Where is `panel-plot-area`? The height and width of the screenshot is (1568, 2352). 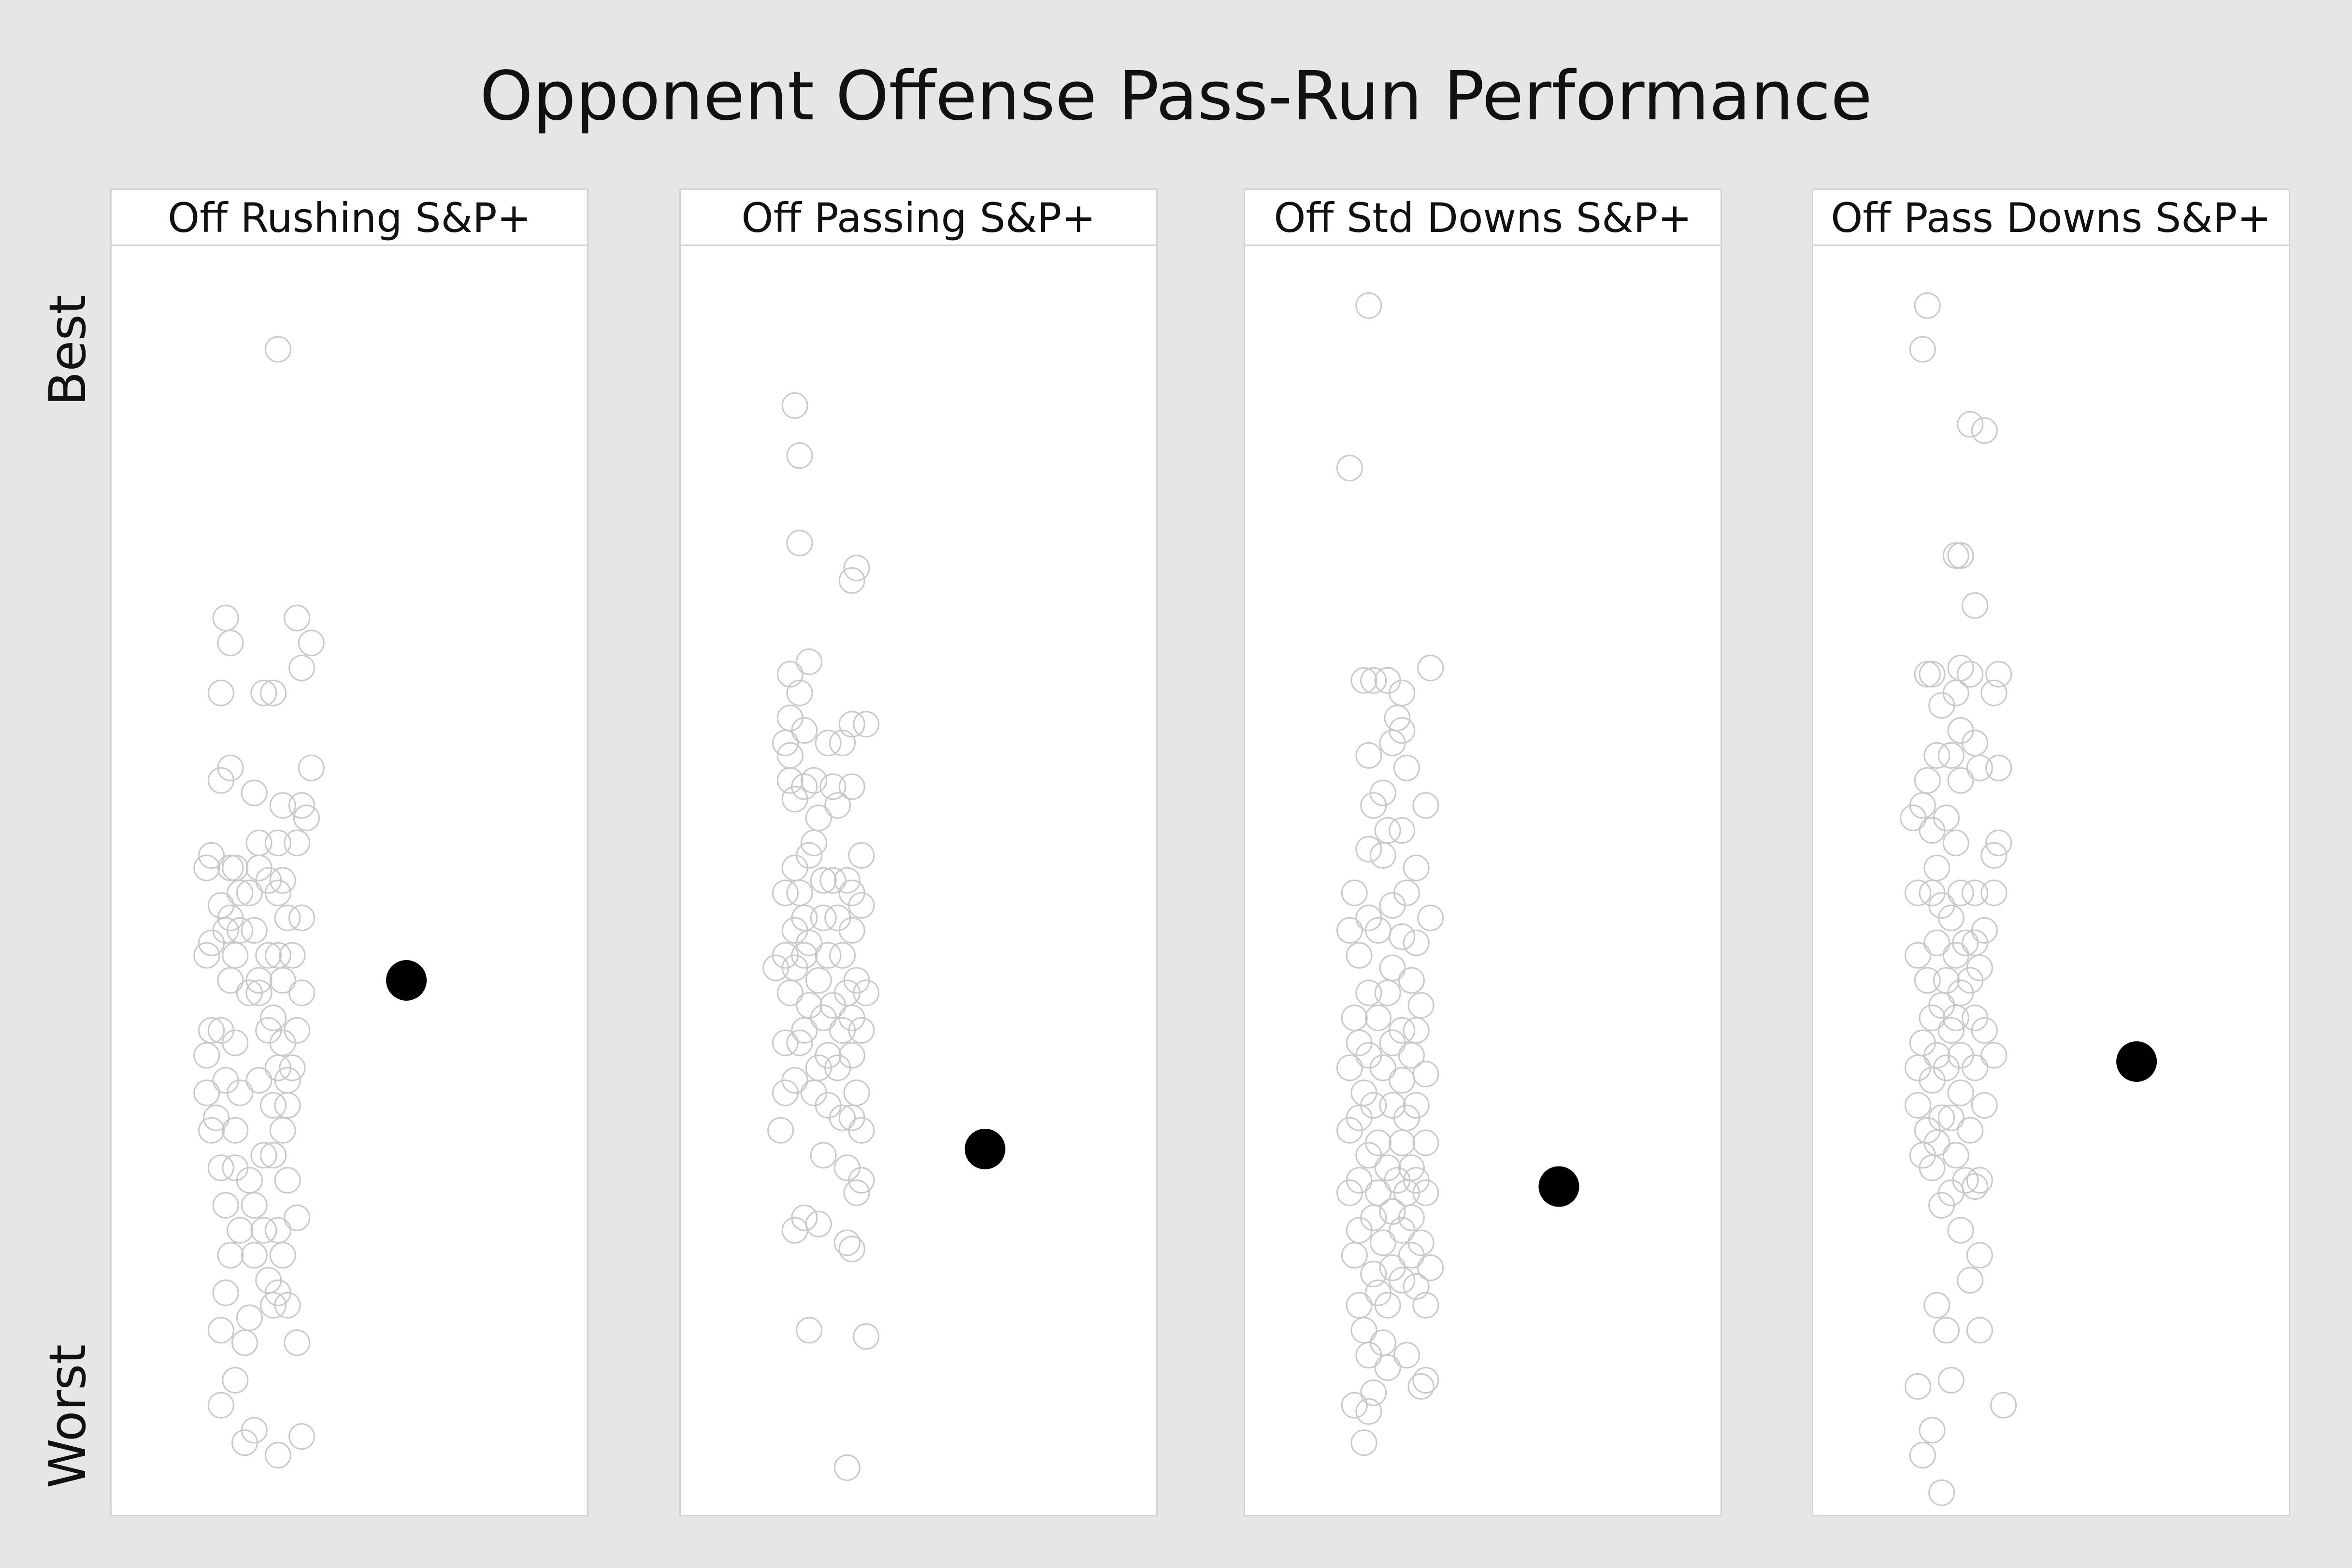 panel-plot-area is located at coordinates (2029, 899).